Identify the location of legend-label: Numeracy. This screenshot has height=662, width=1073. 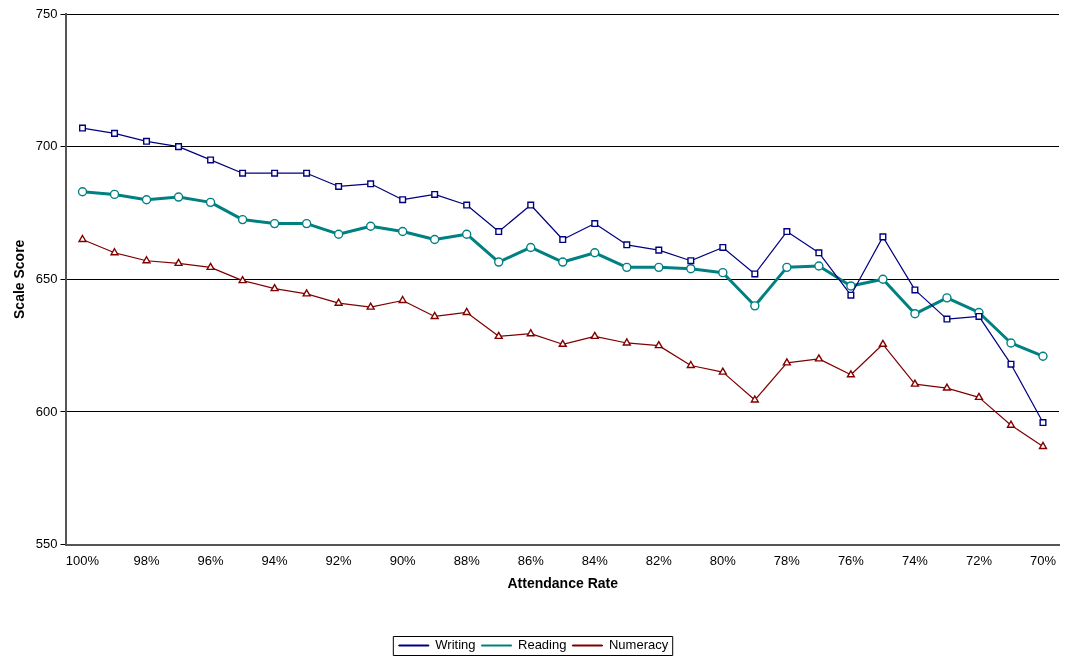
(638, 645).